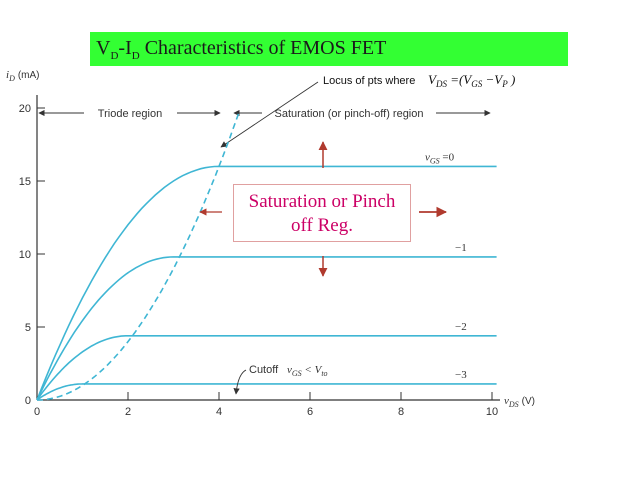 Image resolution: width=638 pixels, height=478 pixels. I want to click on saturation-annotation-box: Saturation or Pinch off Reg., so click(322, 213).